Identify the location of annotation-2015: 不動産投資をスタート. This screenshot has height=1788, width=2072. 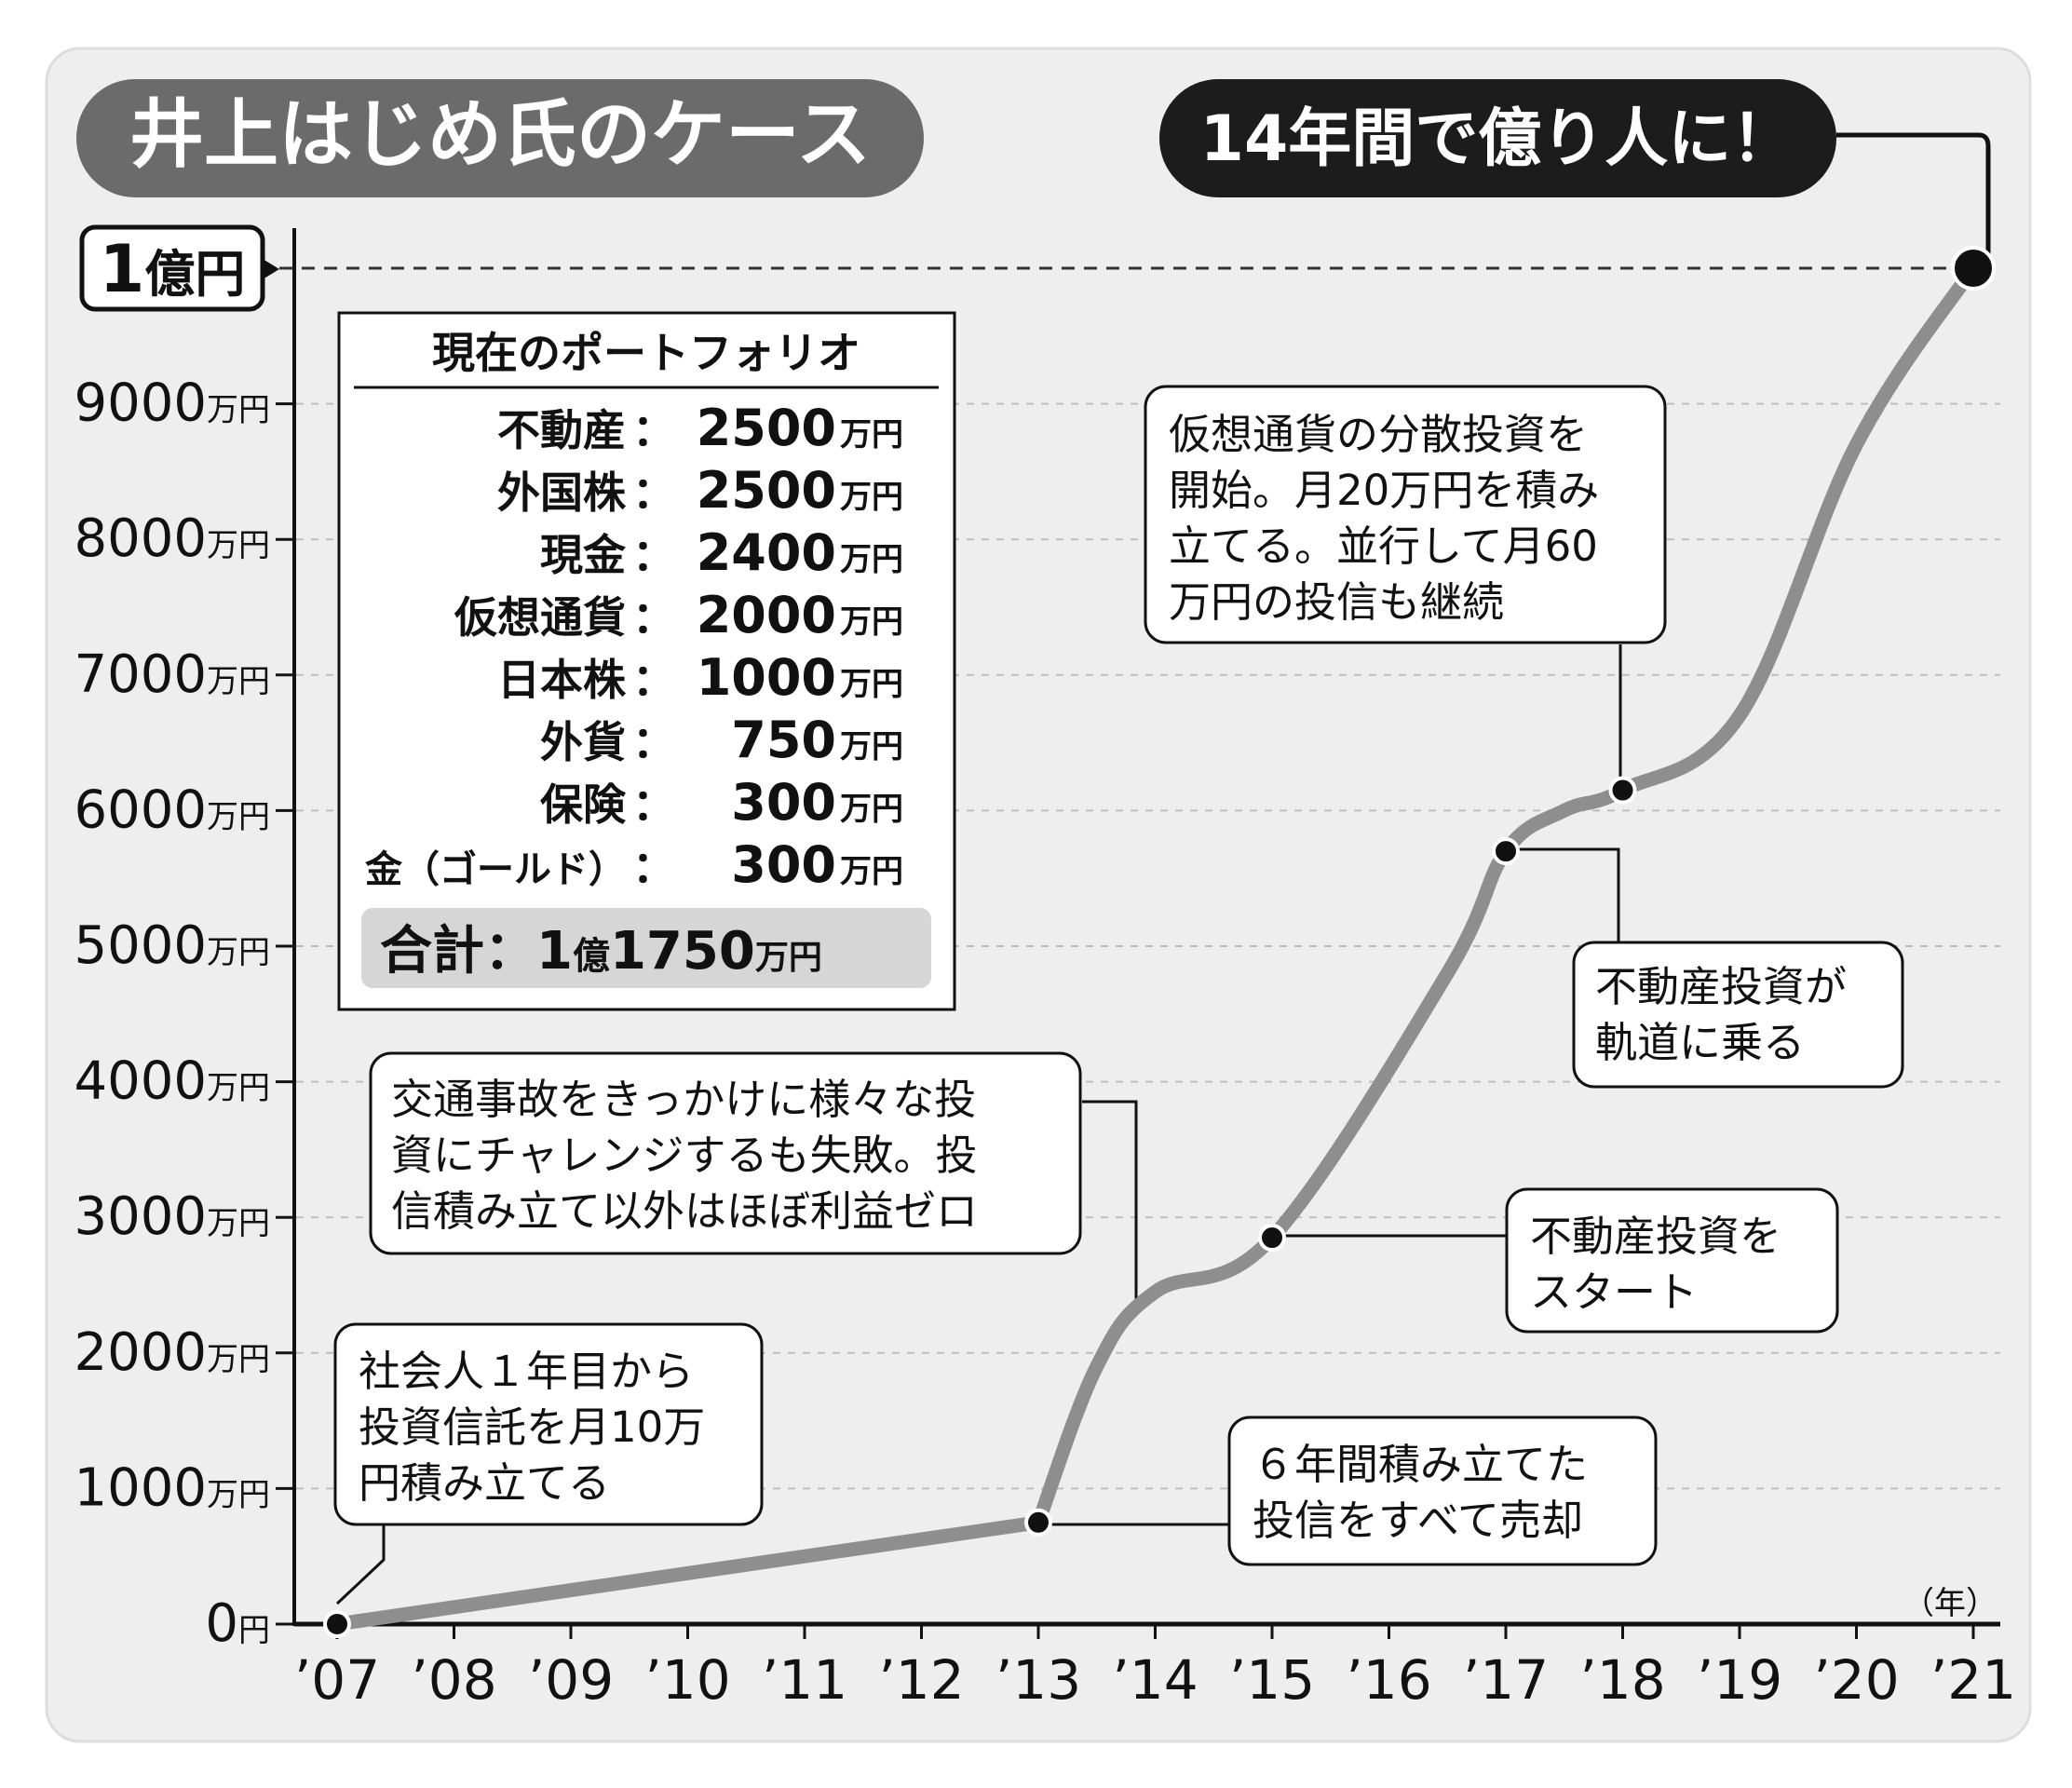
(1672, 1260).